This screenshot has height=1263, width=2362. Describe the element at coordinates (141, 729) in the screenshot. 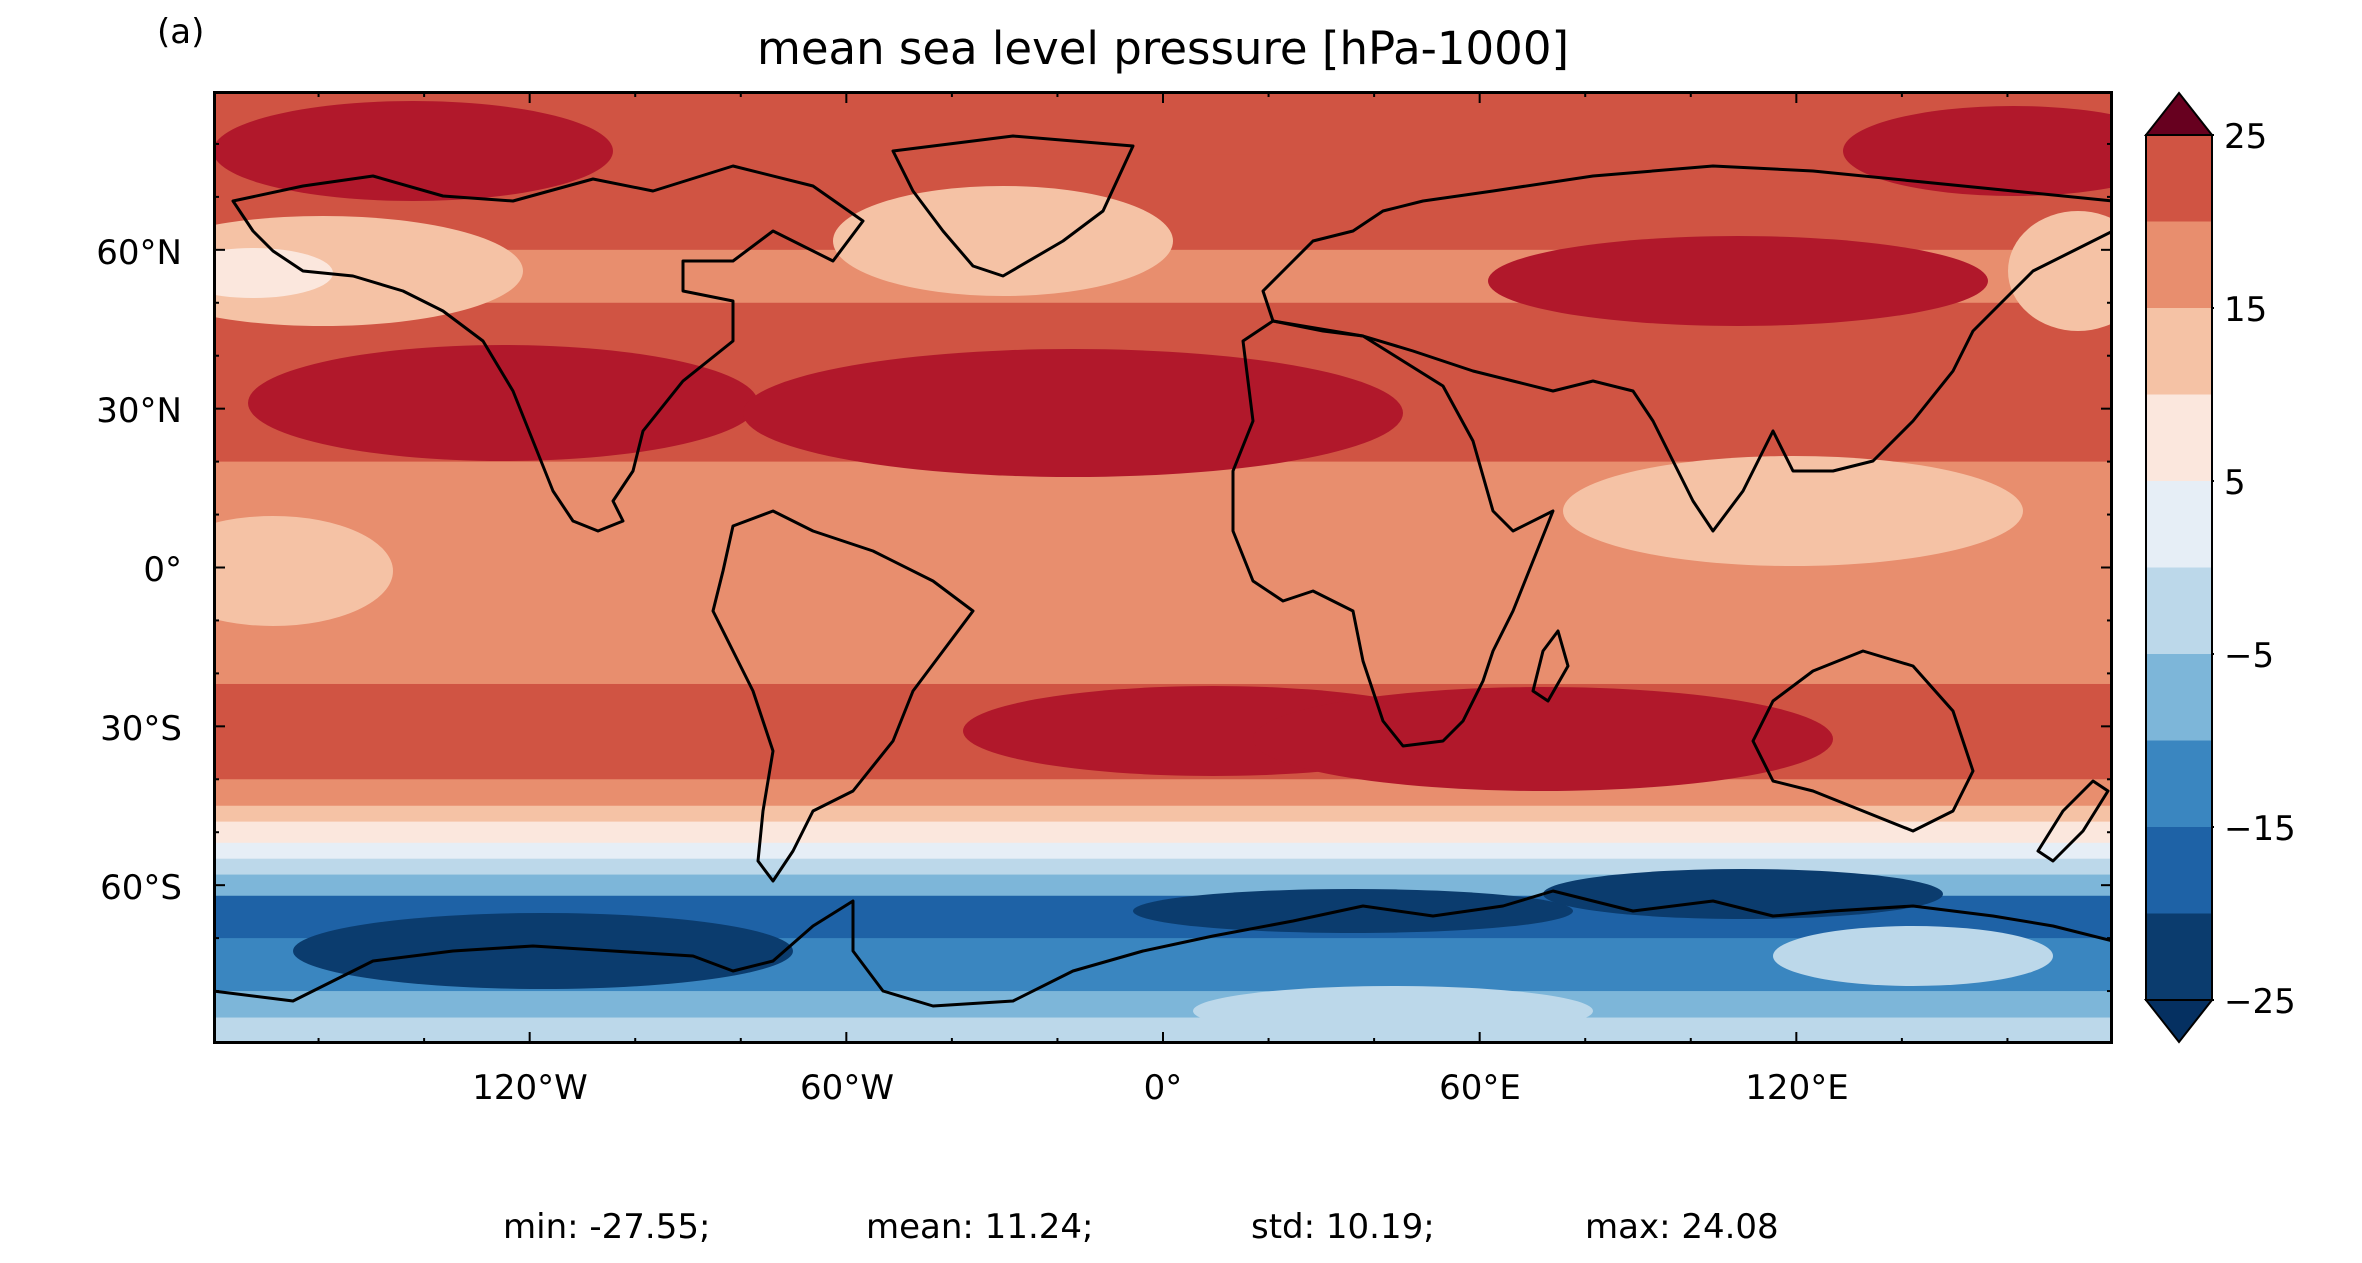

I see `lat-label-30S: 30°S` at that location.